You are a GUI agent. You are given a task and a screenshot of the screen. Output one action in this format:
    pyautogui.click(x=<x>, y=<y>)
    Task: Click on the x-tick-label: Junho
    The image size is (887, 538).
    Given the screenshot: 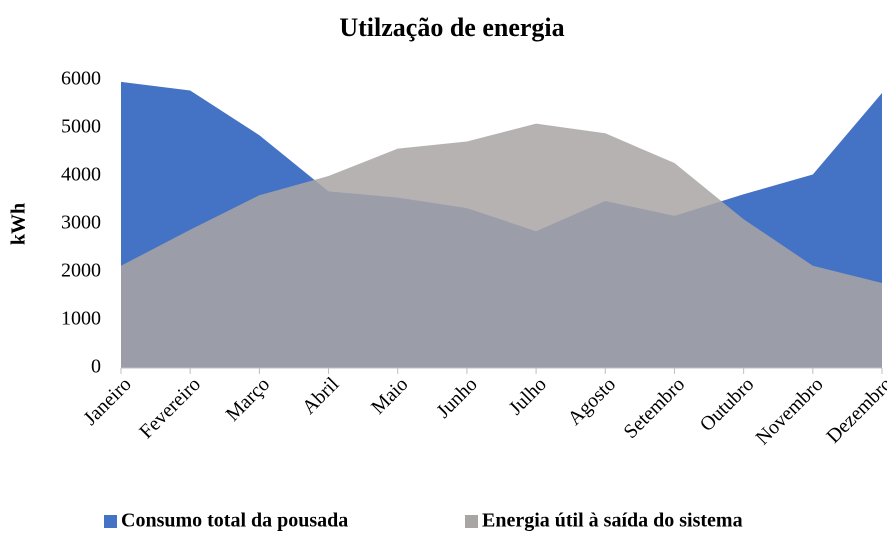 What is the action you would take?
    pyautogui.click(x=456, y=397)
    